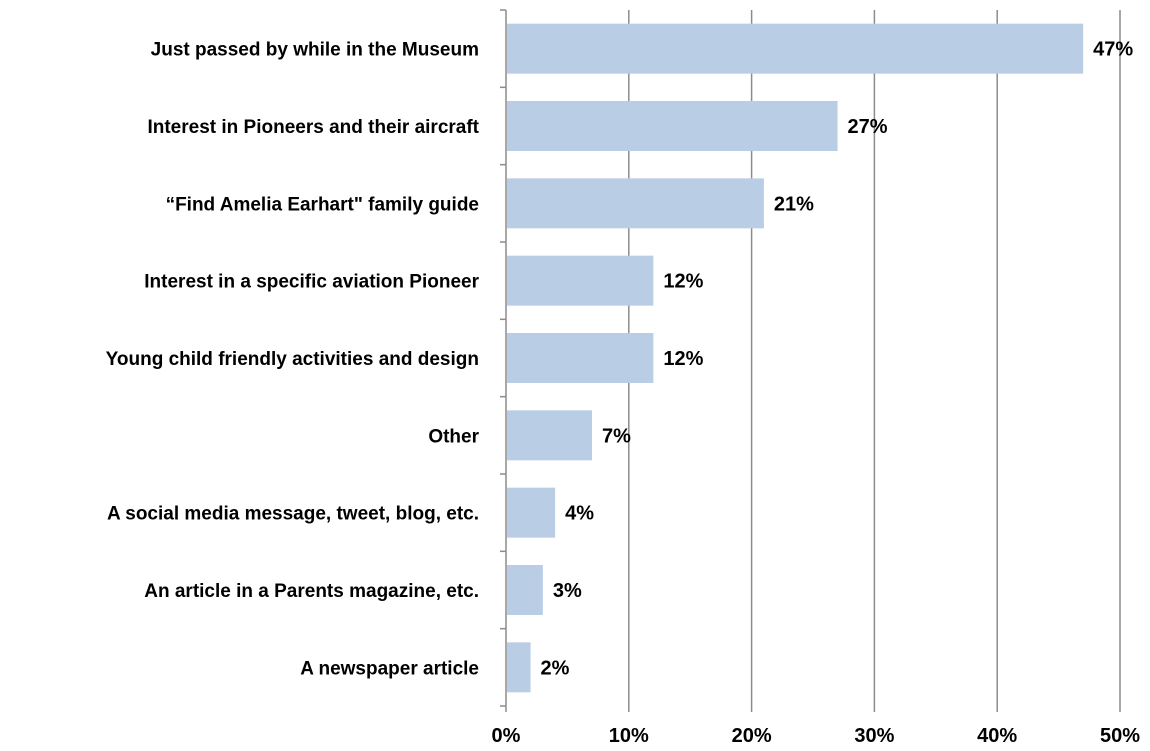 Image resolution: width=1150 pixels, height=751 pixels. What do you see at coordinates (389, 668) in the screenshot?
I see `category-label-9: A newspaper article` at bounding box center [389, 668].